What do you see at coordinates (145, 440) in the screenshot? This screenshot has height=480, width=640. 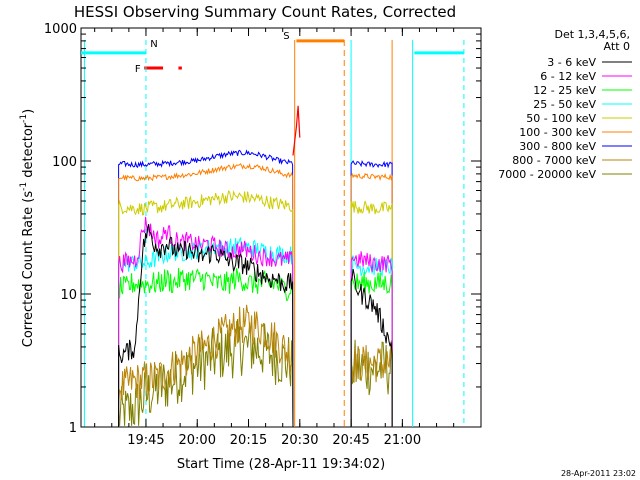 I see `x-tick-label: 19:45` at bounding box center [145, 440].